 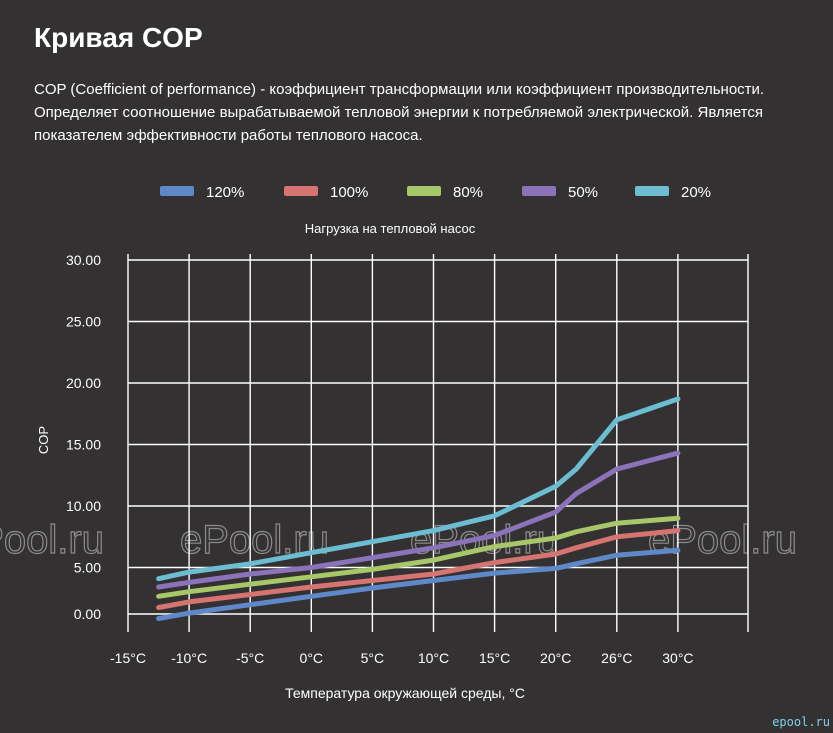 I want to click on y-tick-label: 0.00, so click(x=87, y=614).